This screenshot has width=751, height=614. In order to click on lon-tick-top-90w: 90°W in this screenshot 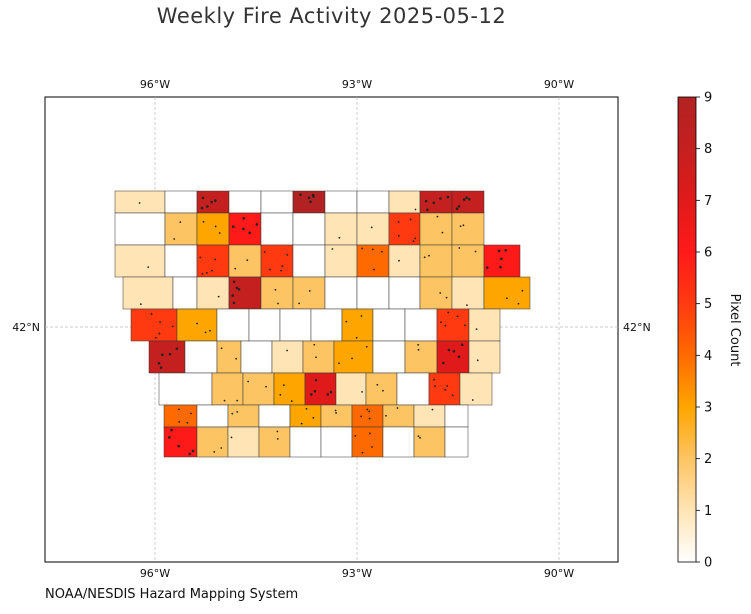, I will do `click(559, 84)`.